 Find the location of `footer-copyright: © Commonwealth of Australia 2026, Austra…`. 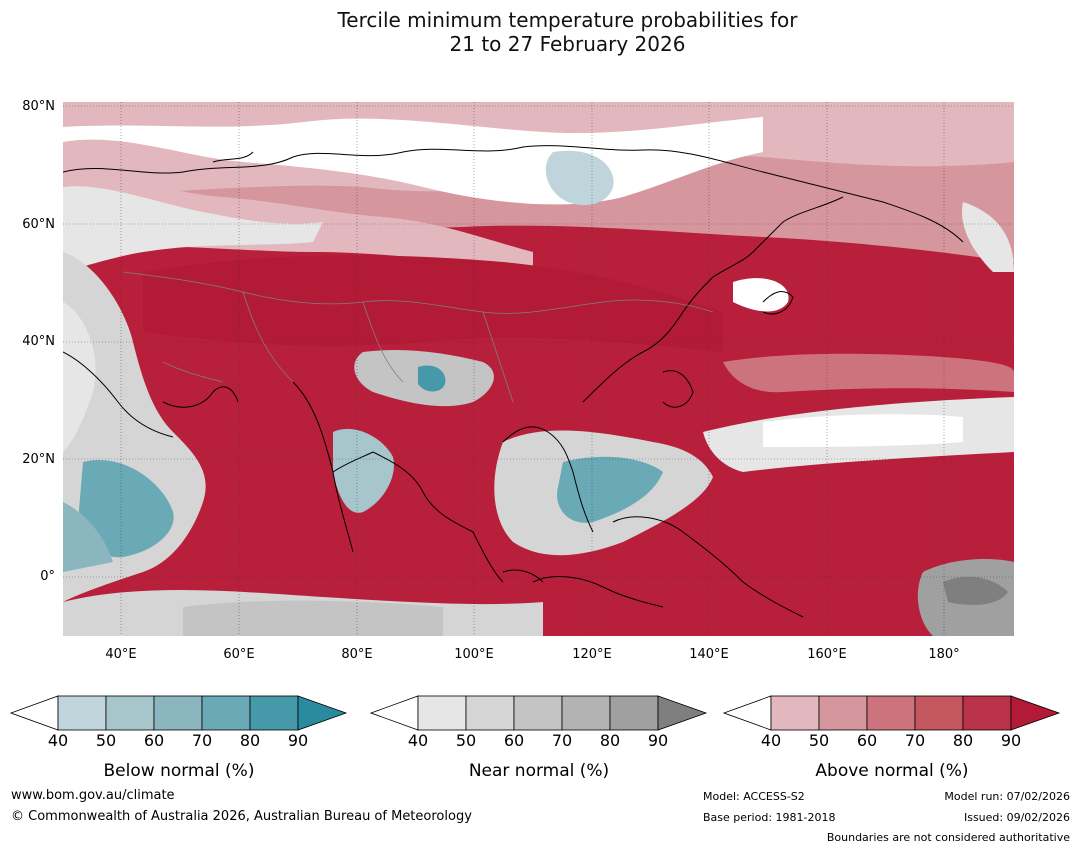

footer-copyright: © Commonwealth of Australia 2026, Austra… is located at coordinates (241, 816).